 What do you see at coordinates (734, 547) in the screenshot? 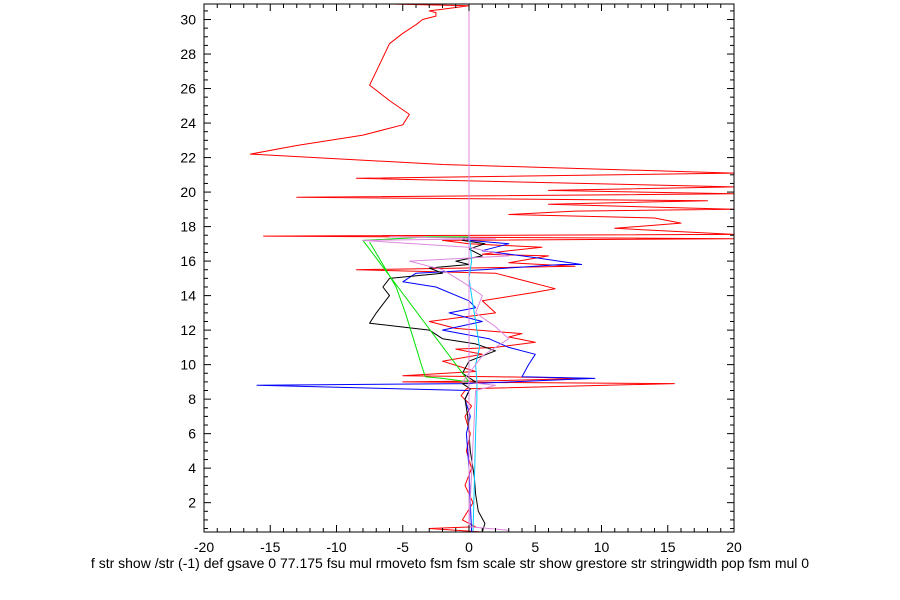
I see `x-tick-label: 20` at bounding box center [734, 547].